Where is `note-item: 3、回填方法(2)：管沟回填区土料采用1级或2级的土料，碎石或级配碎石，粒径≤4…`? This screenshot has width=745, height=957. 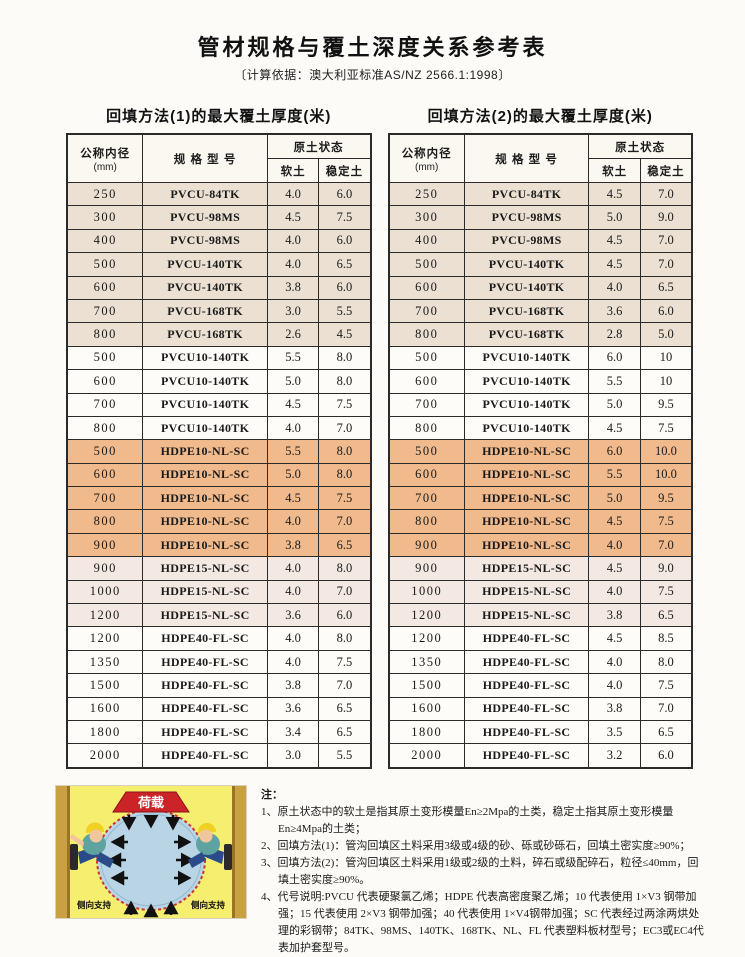
note-item: 3、回填方法(2)：管沟回填区土料采用1级或2级的土料，碎石或级配碎石，粒径≤4… is located at coordinates (480, 871).